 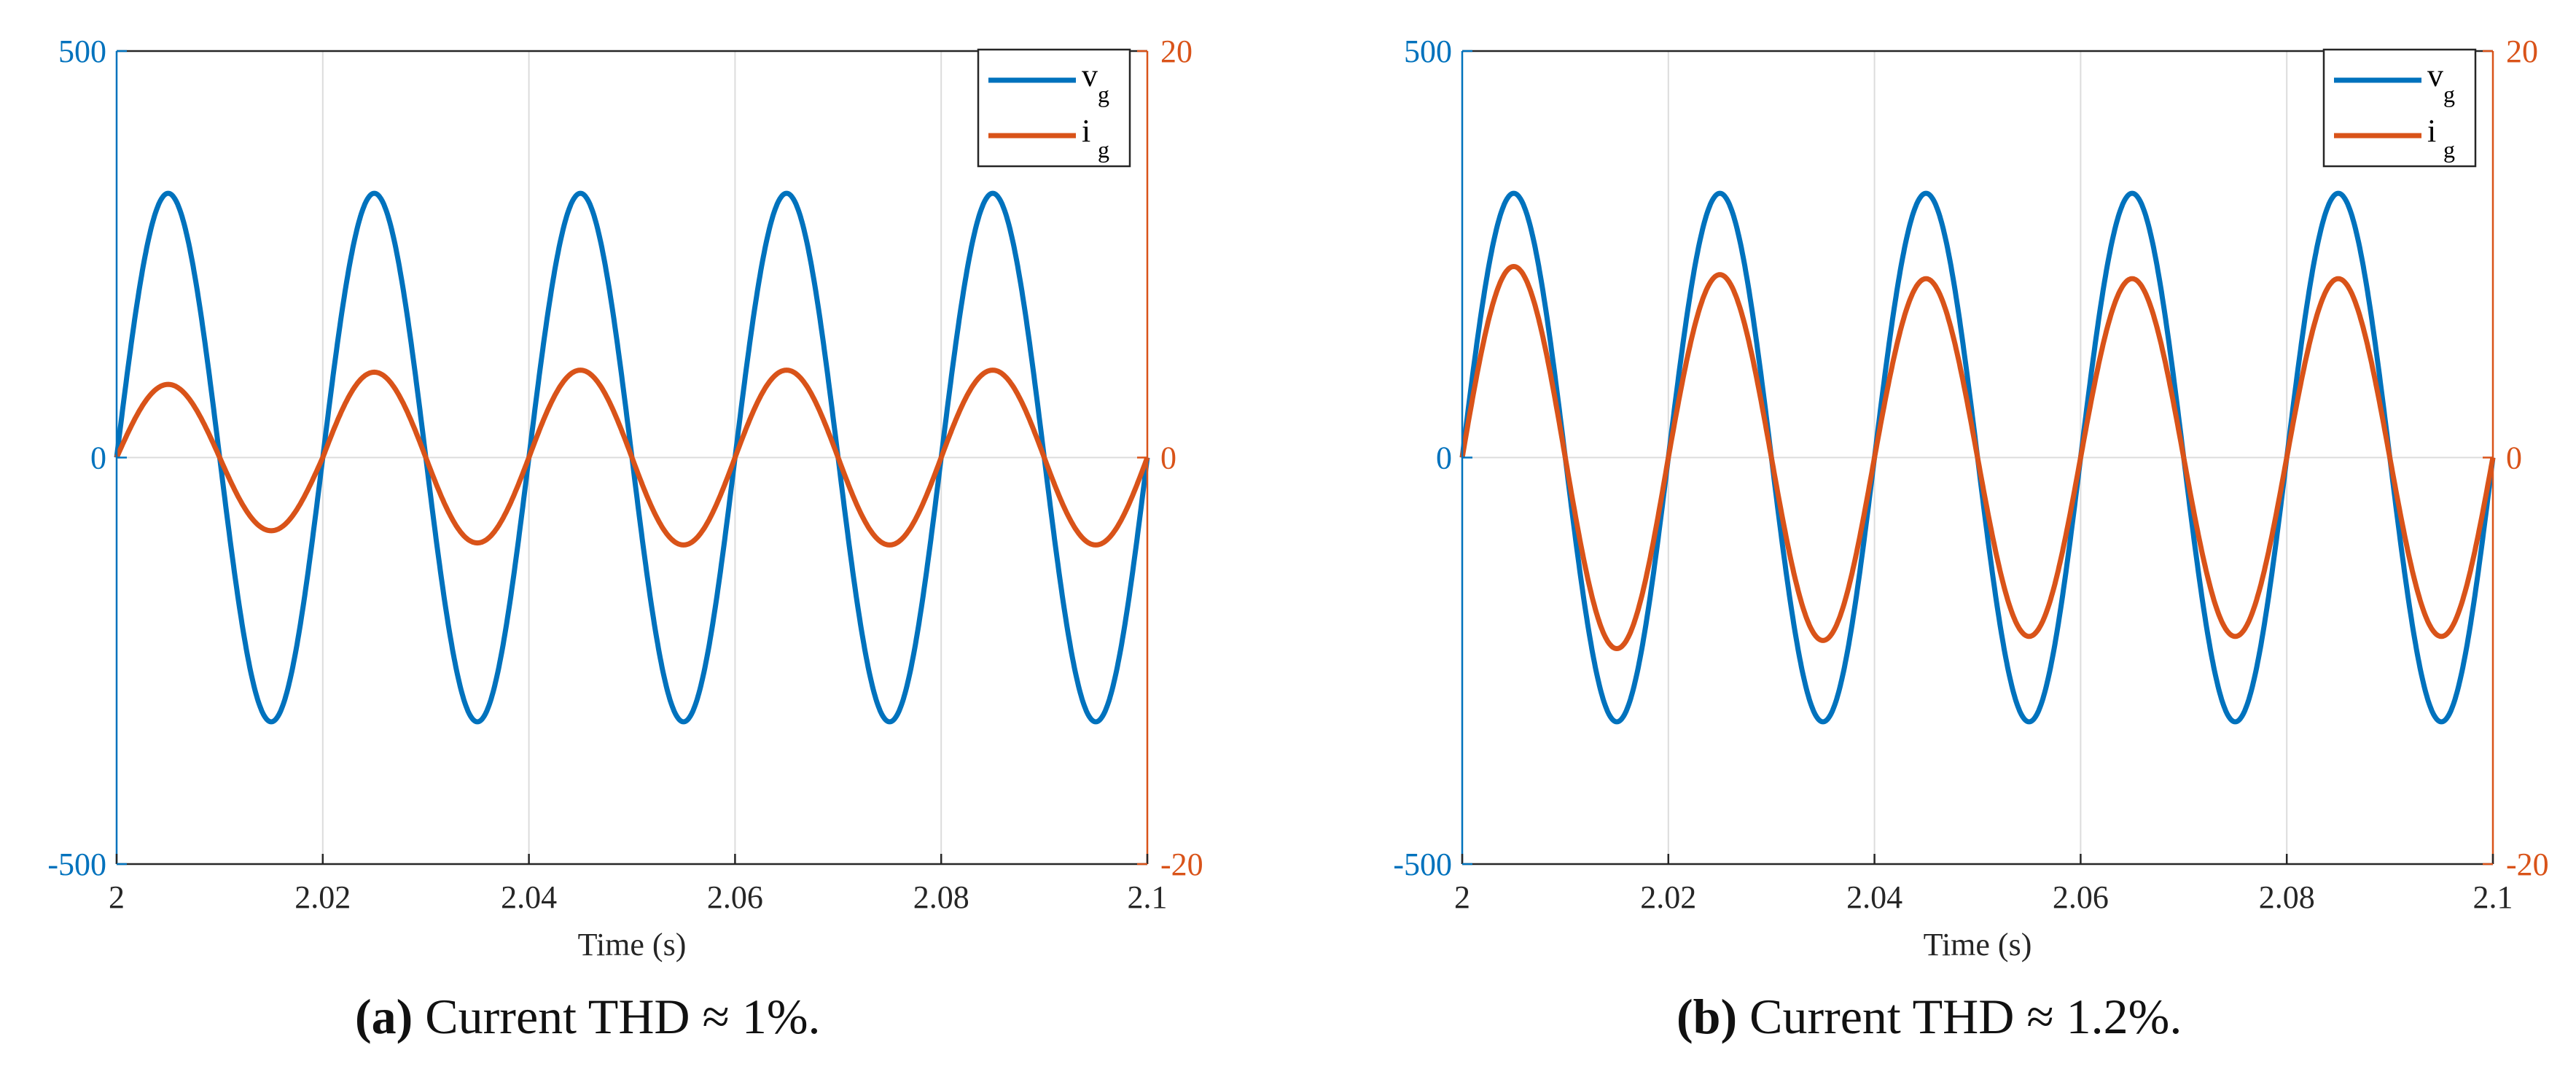 I want to click on caption-a-text: Current THD ≈ 1%., so click(x=623, y=1016).